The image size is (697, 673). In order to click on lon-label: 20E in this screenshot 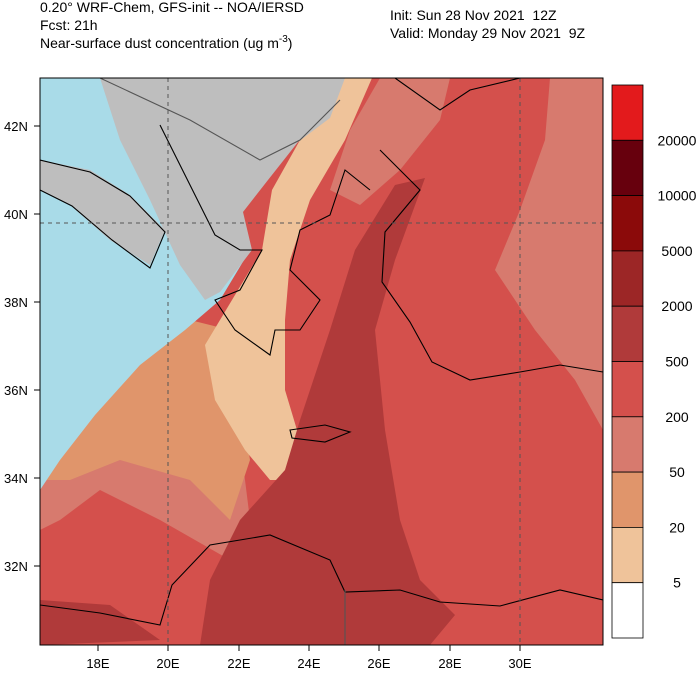, I will do `click(167, 663)`.